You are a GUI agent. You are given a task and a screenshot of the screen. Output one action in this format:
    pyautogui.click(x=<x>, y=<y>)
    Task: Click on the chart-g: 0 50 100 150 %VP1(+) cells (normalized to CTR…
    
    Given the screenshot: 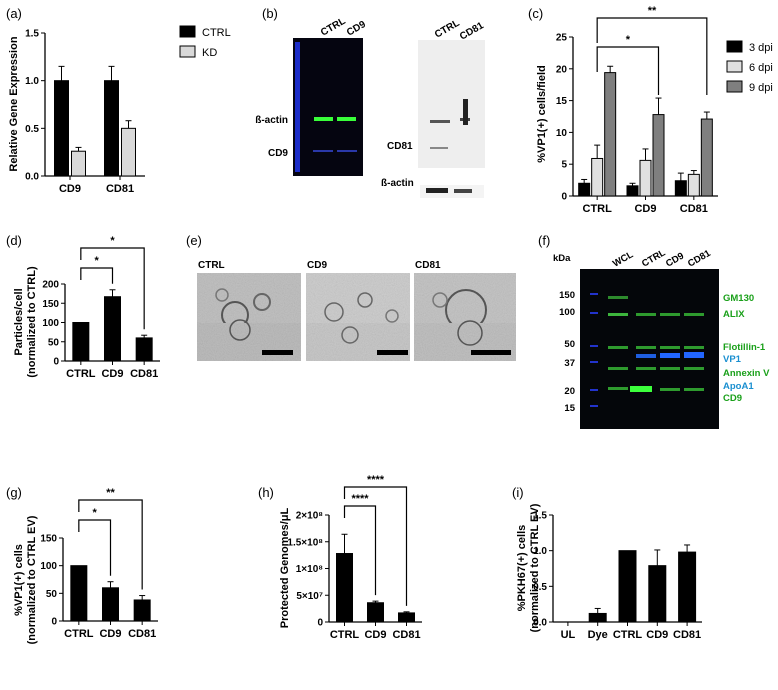 What is the action you would take?
    pyautogui.click(x=85, y=565)
    